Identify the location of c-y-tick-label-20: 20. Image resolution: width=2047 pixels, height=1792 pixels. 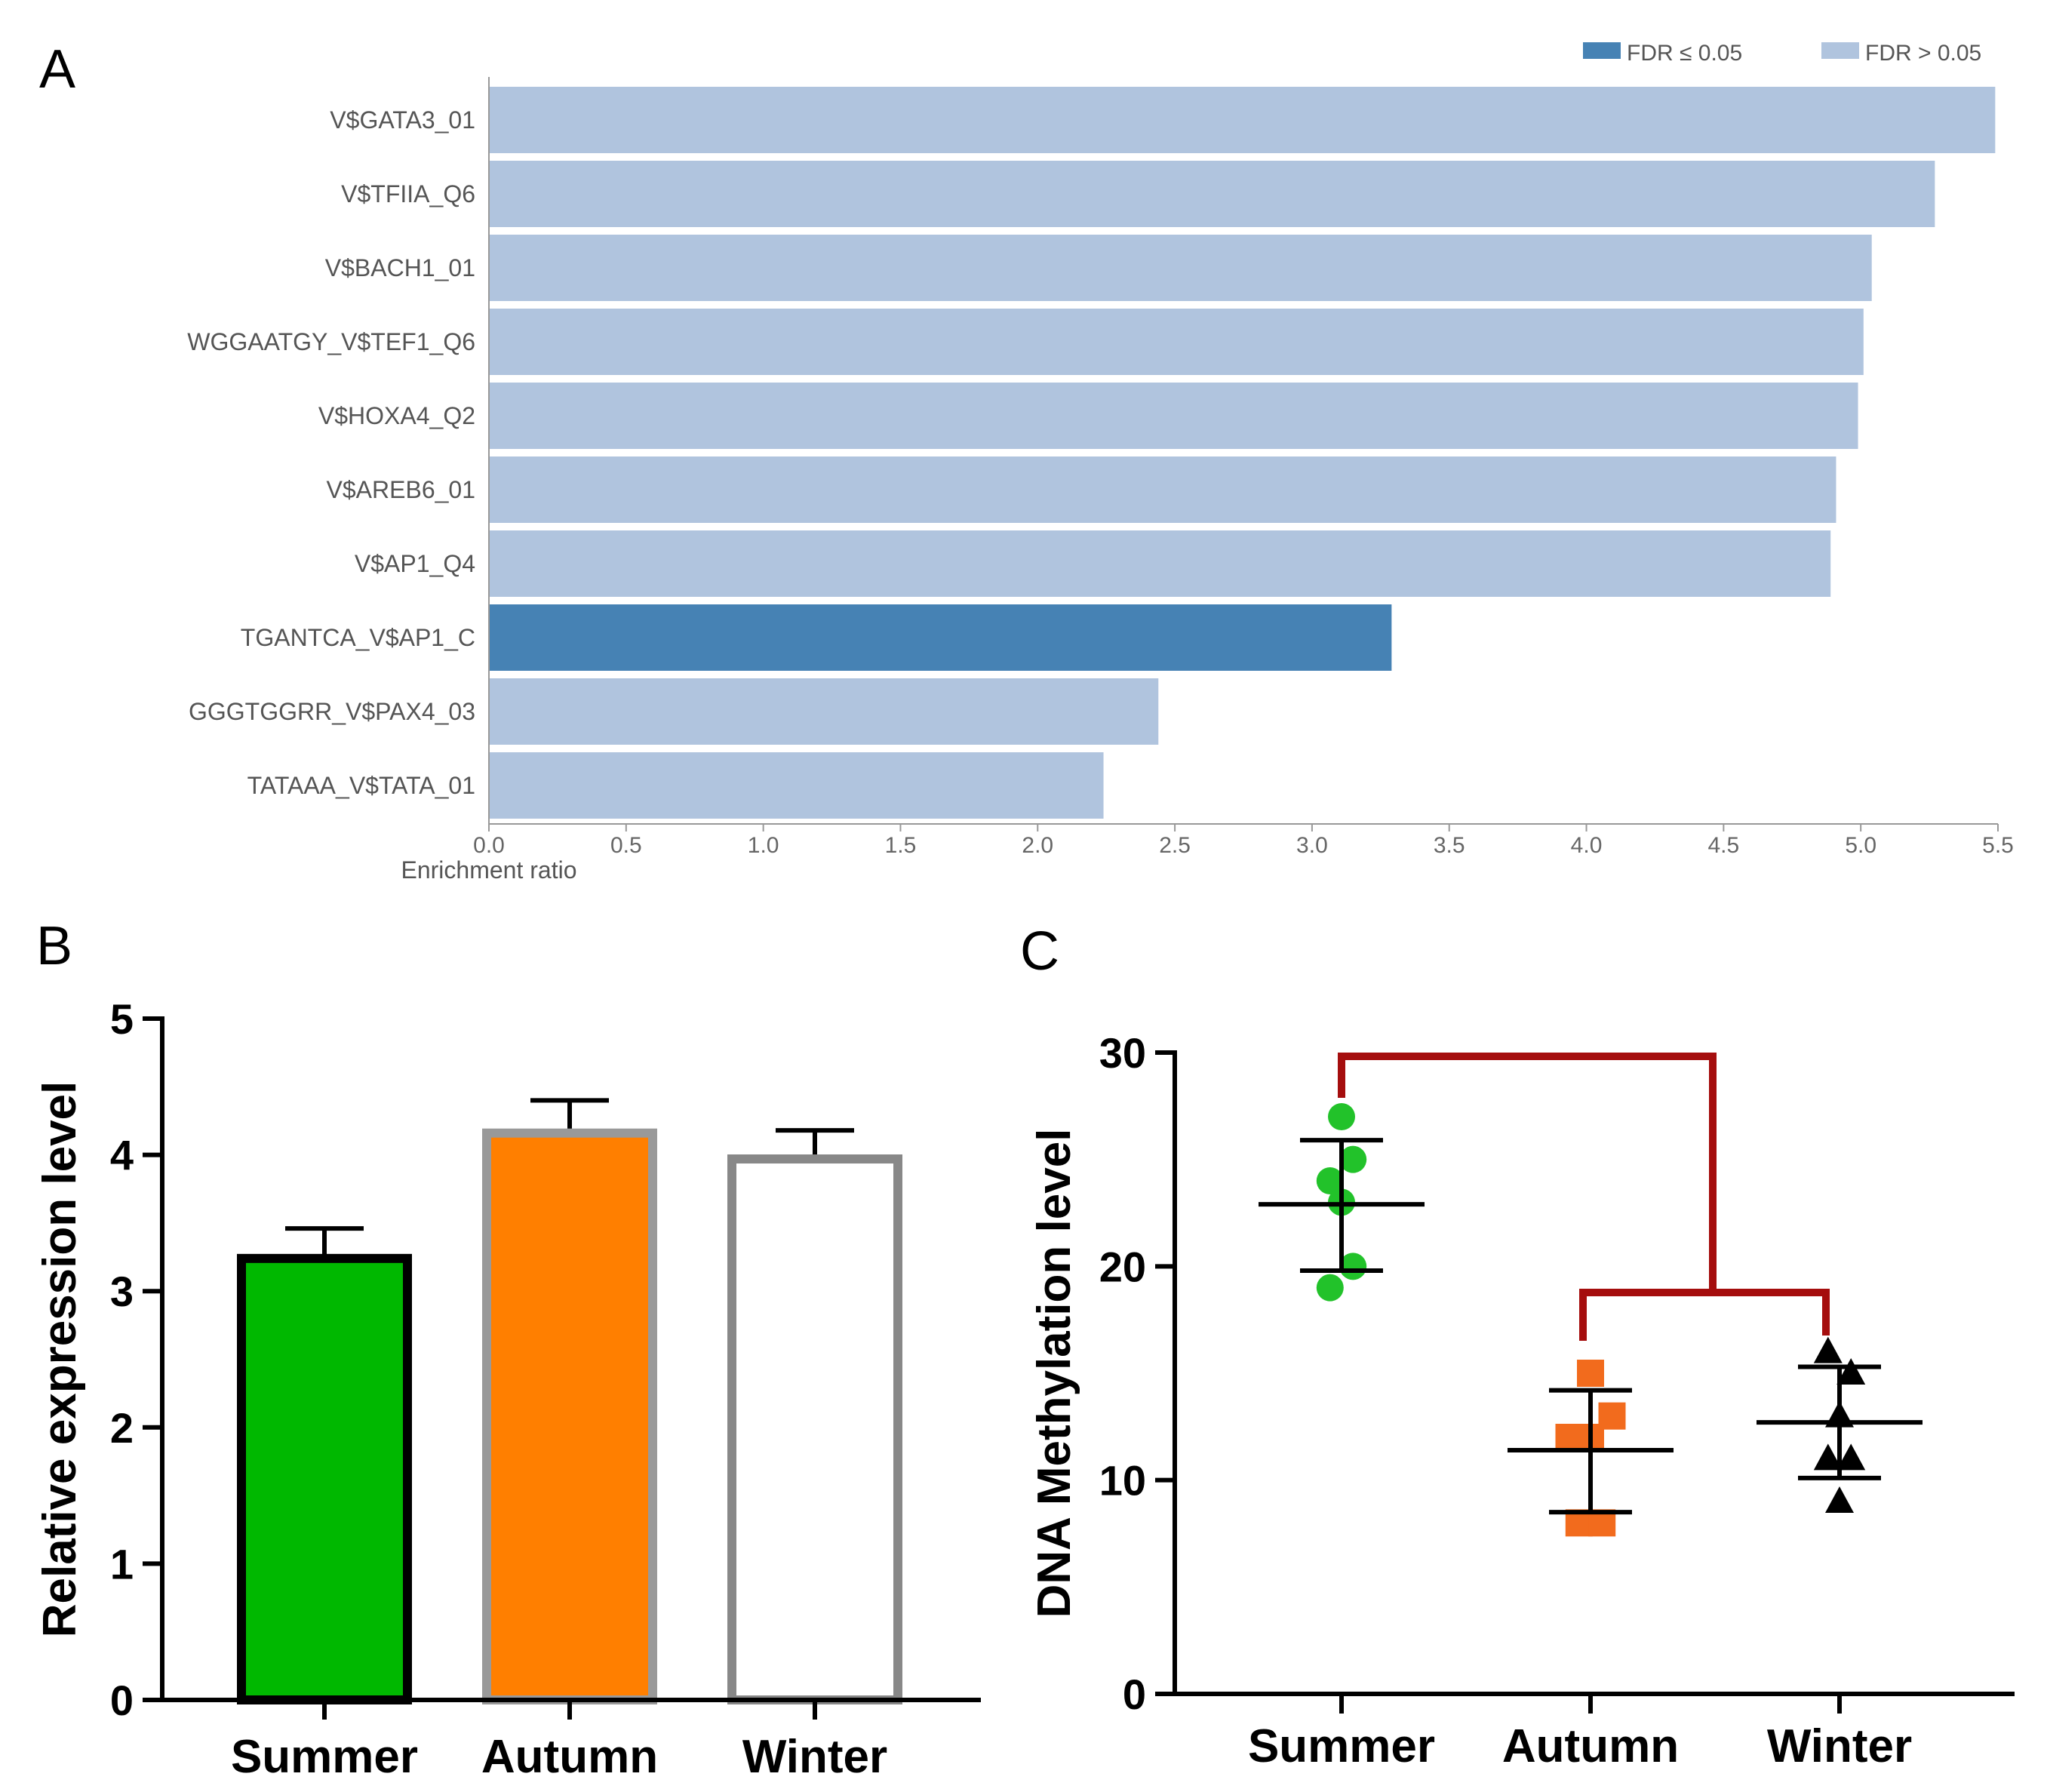
(1122, 1266).